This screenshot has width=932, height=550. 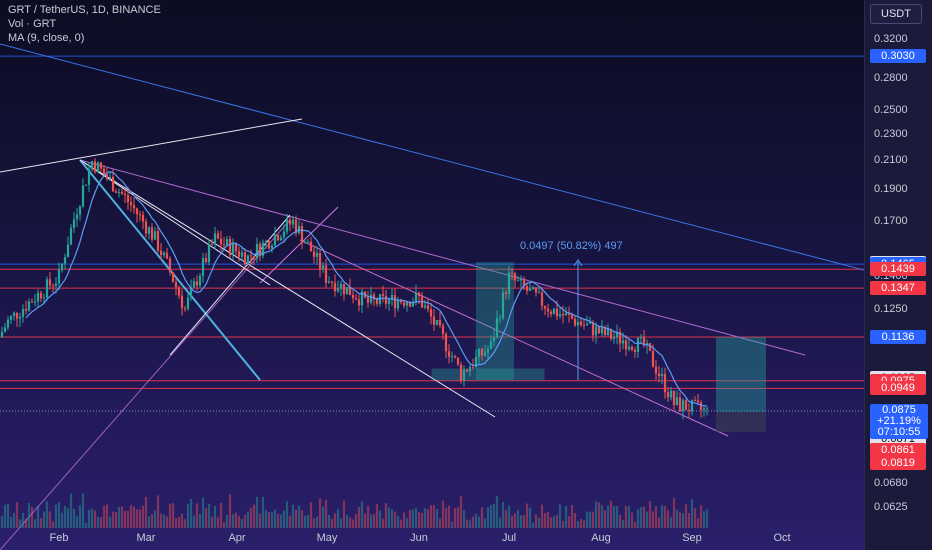 I want to click on price-level-tag: 0.1347, so click(x=898, y=288).